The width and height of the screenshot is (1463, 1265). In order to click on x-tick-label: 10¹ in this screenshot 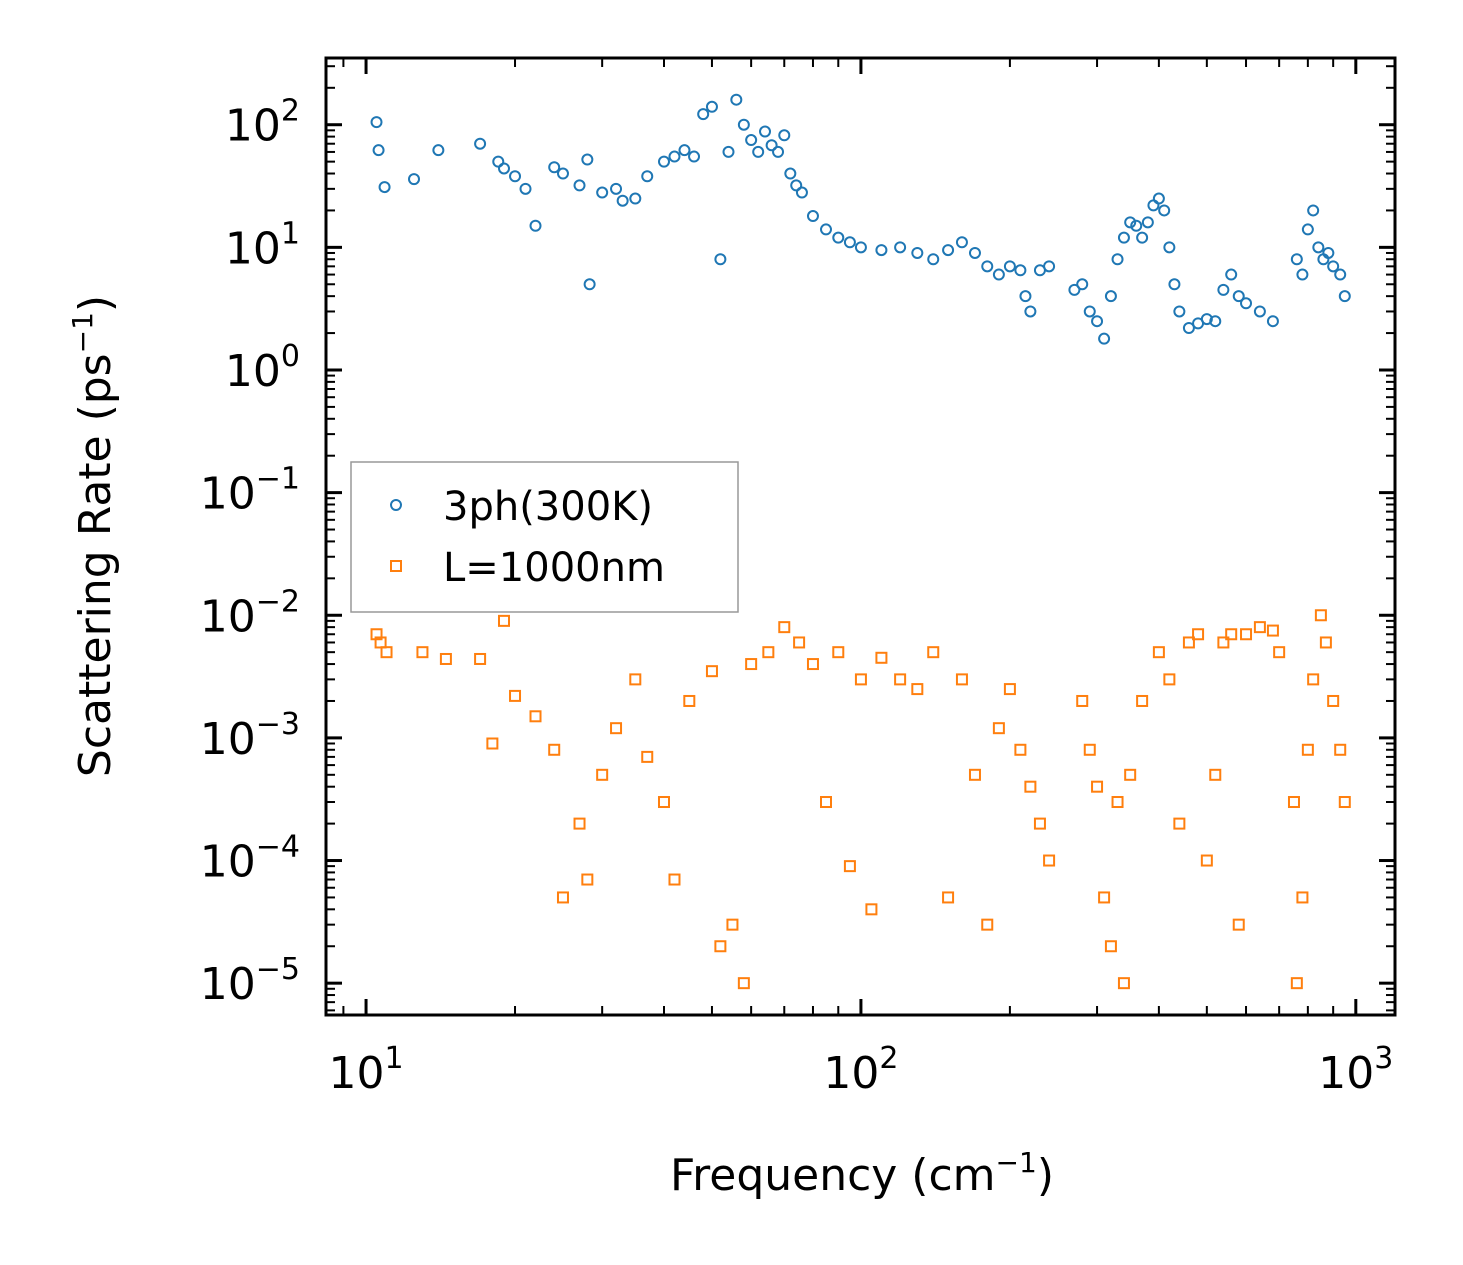, I will do `click(366, 1070)`.